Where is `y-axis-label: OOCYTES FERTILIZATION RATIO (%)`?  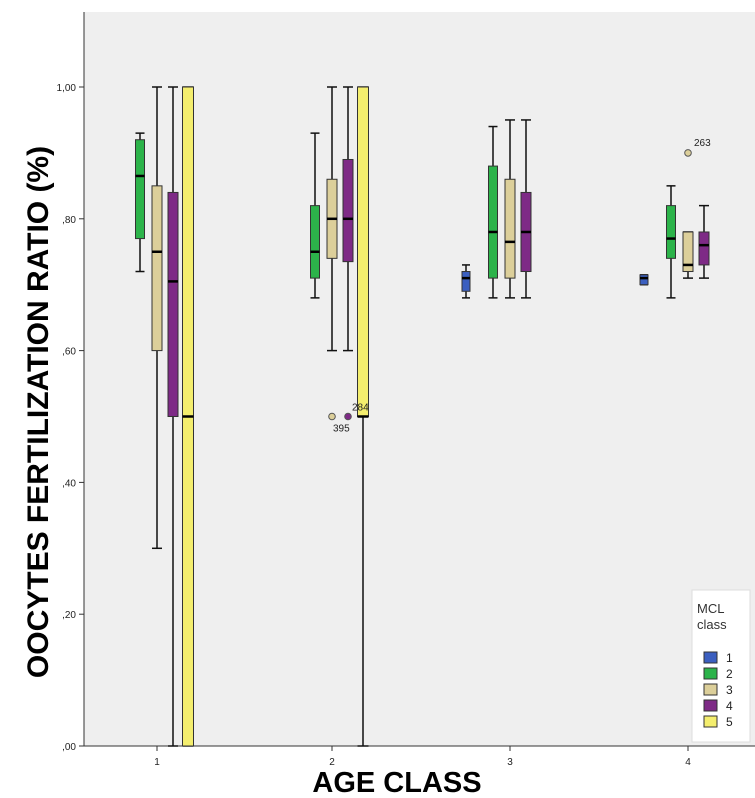 y-axis-label: OOCYTES FERTILIZATION RATIO (%) is located at coordinates (38, 412).